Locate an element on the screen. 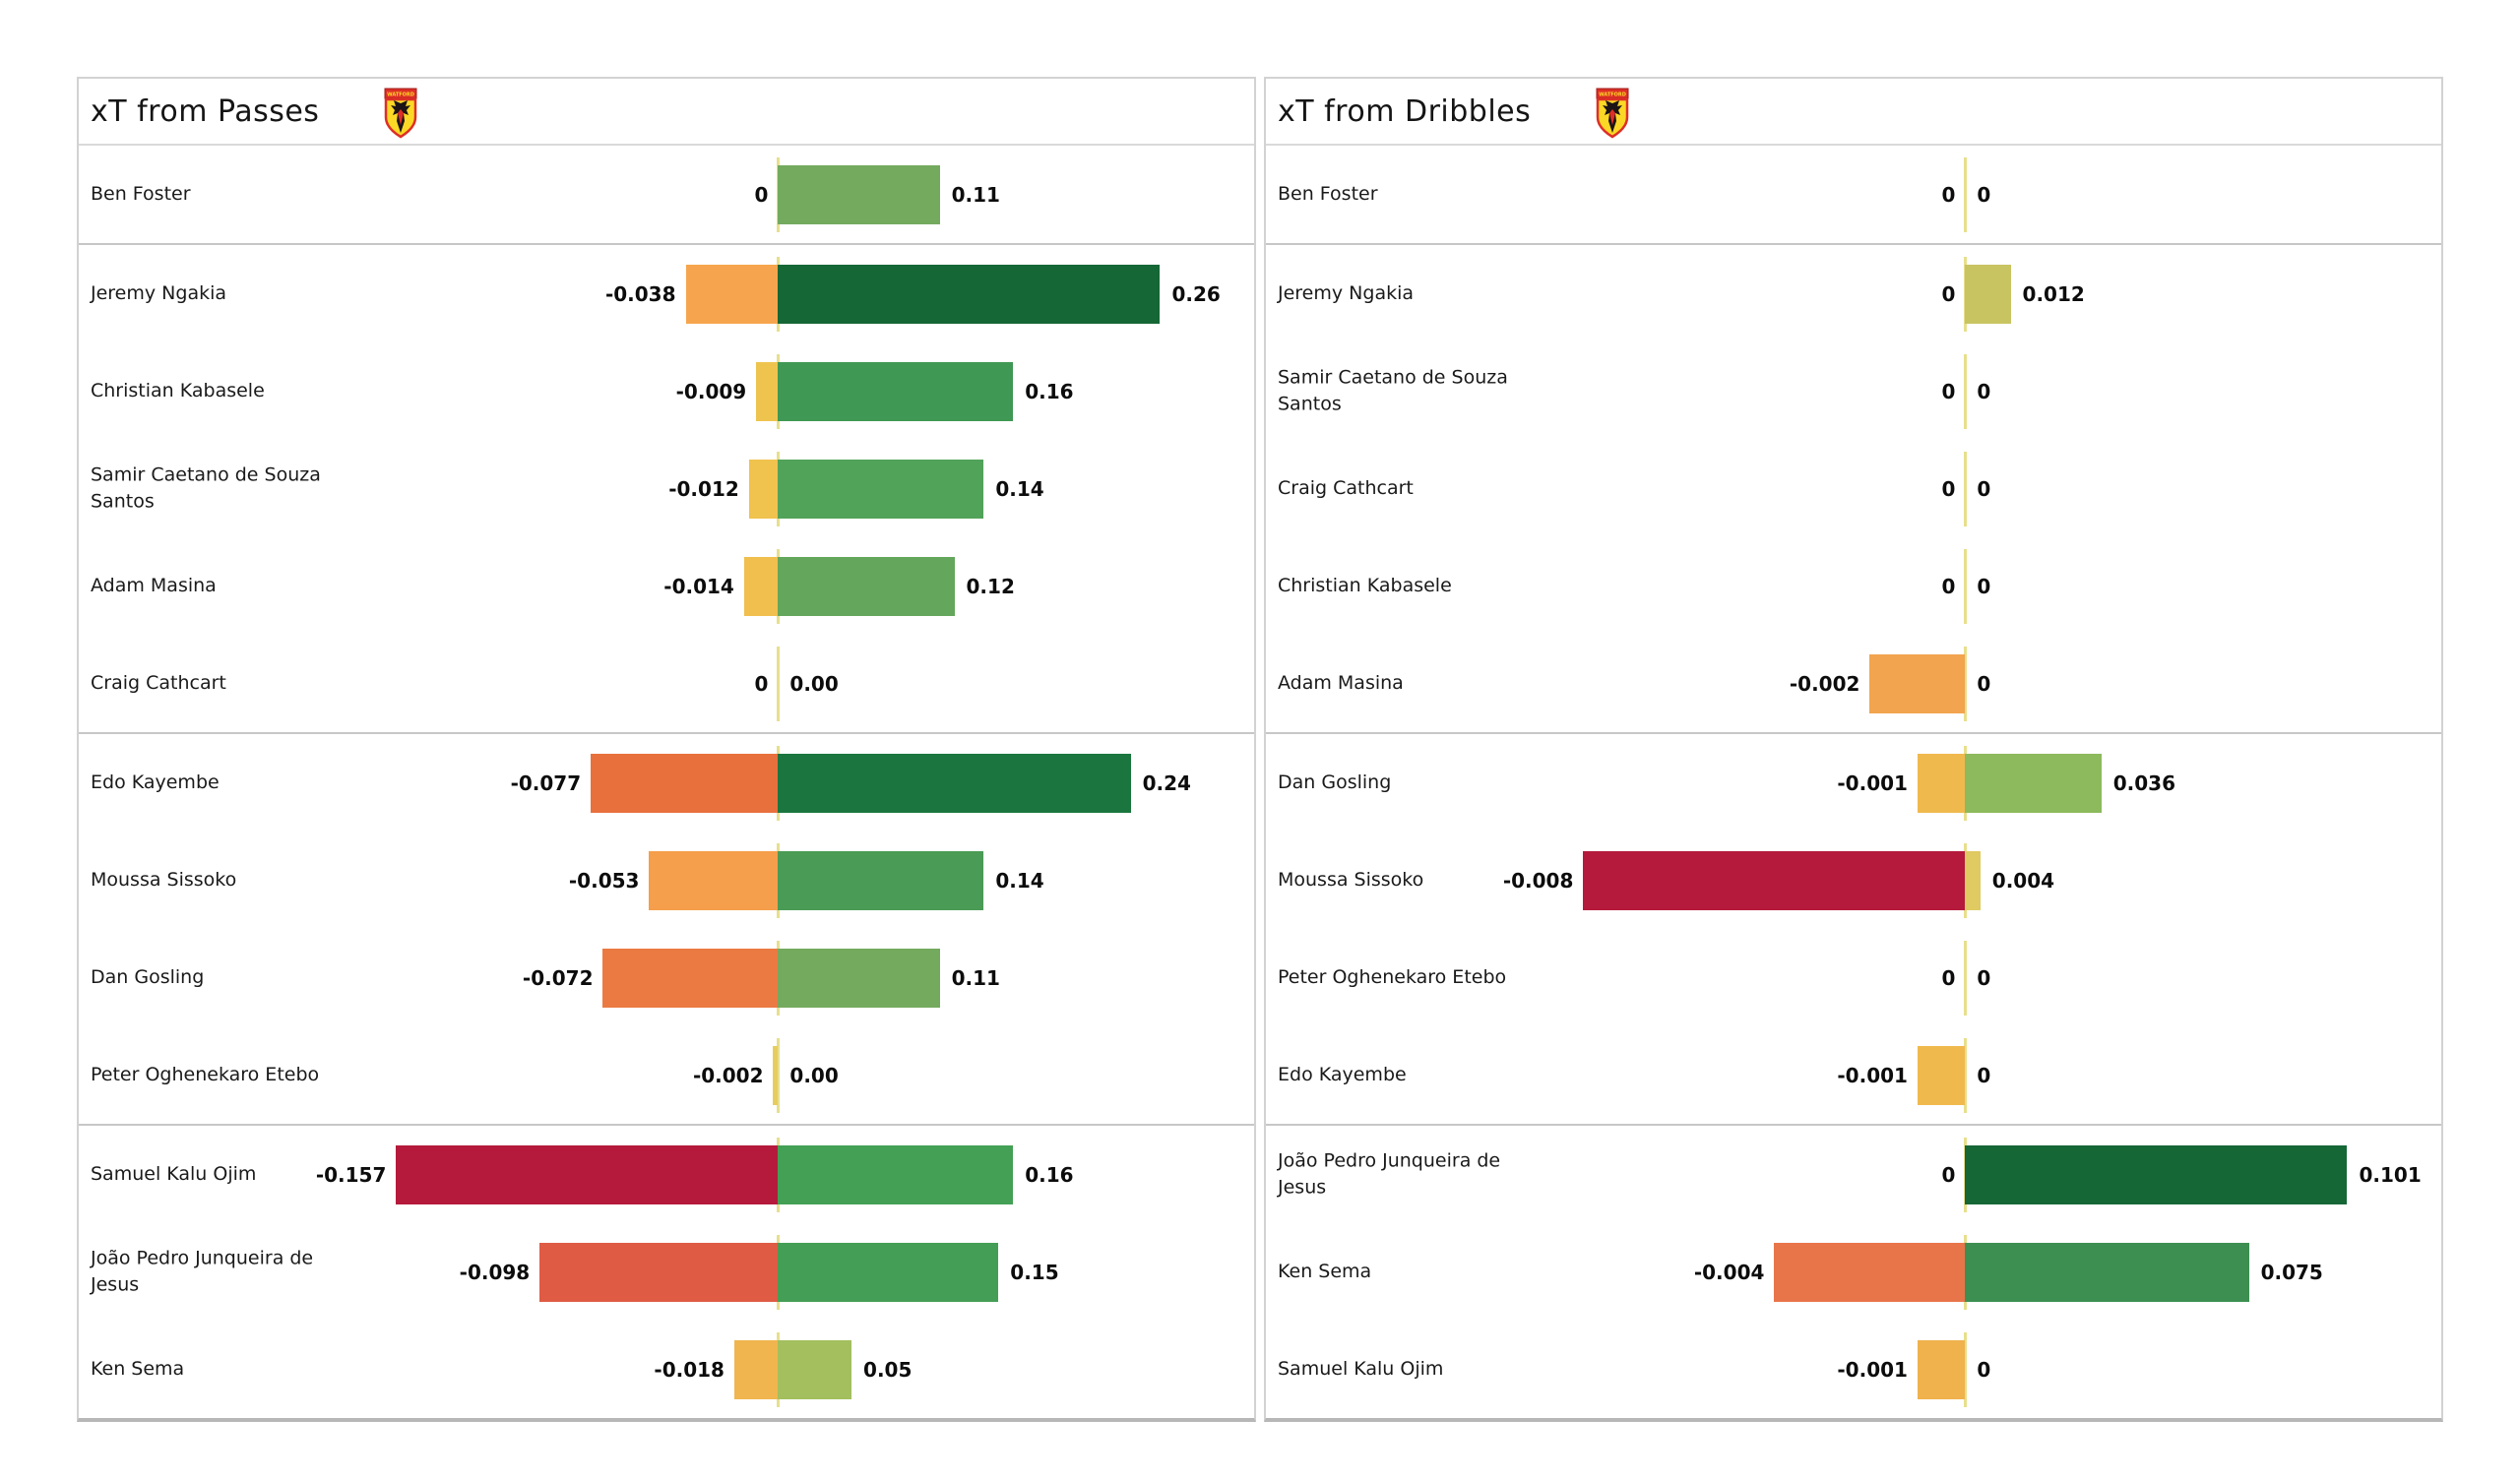 The height and width of the screenshot is (1480, 2520). player-name: Dan Gosling is located at coordinates (148, 976).